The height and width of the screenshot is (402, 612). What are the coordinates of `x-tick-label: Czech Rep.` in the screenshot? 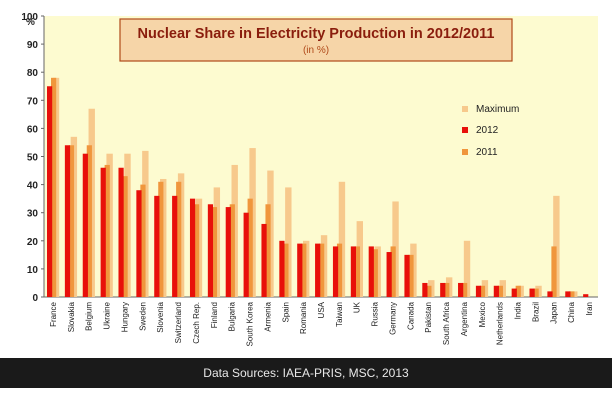 It's located at (196, 323).